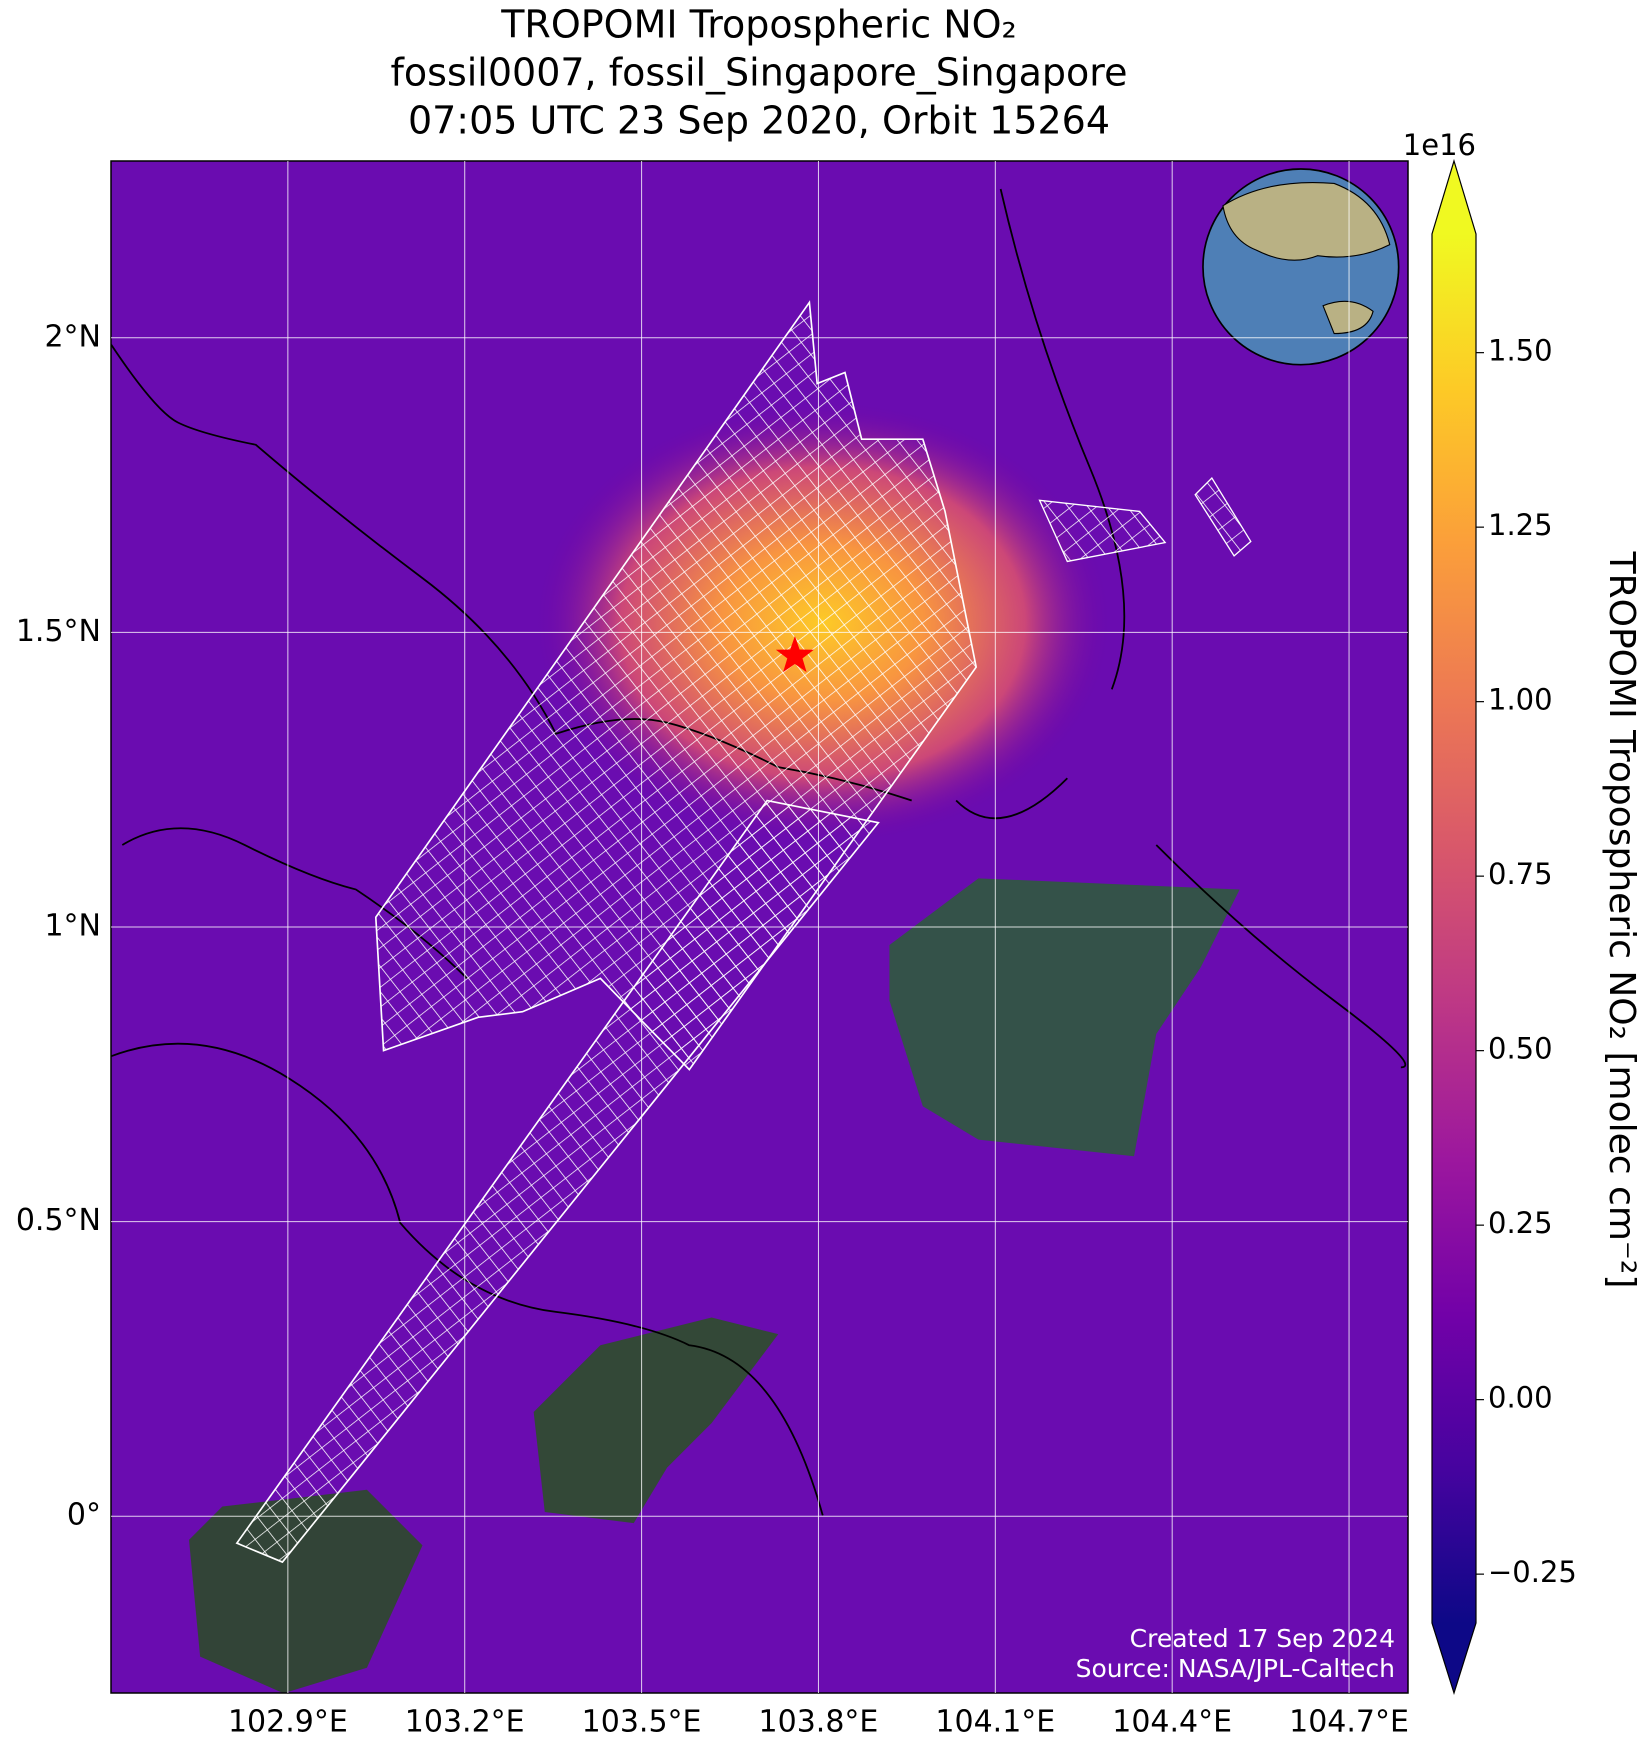 This screenshot has width=1641, height=1752. Describe the element at coordinates (794, 654) in the screenshot. I see `site-marker` at that location.